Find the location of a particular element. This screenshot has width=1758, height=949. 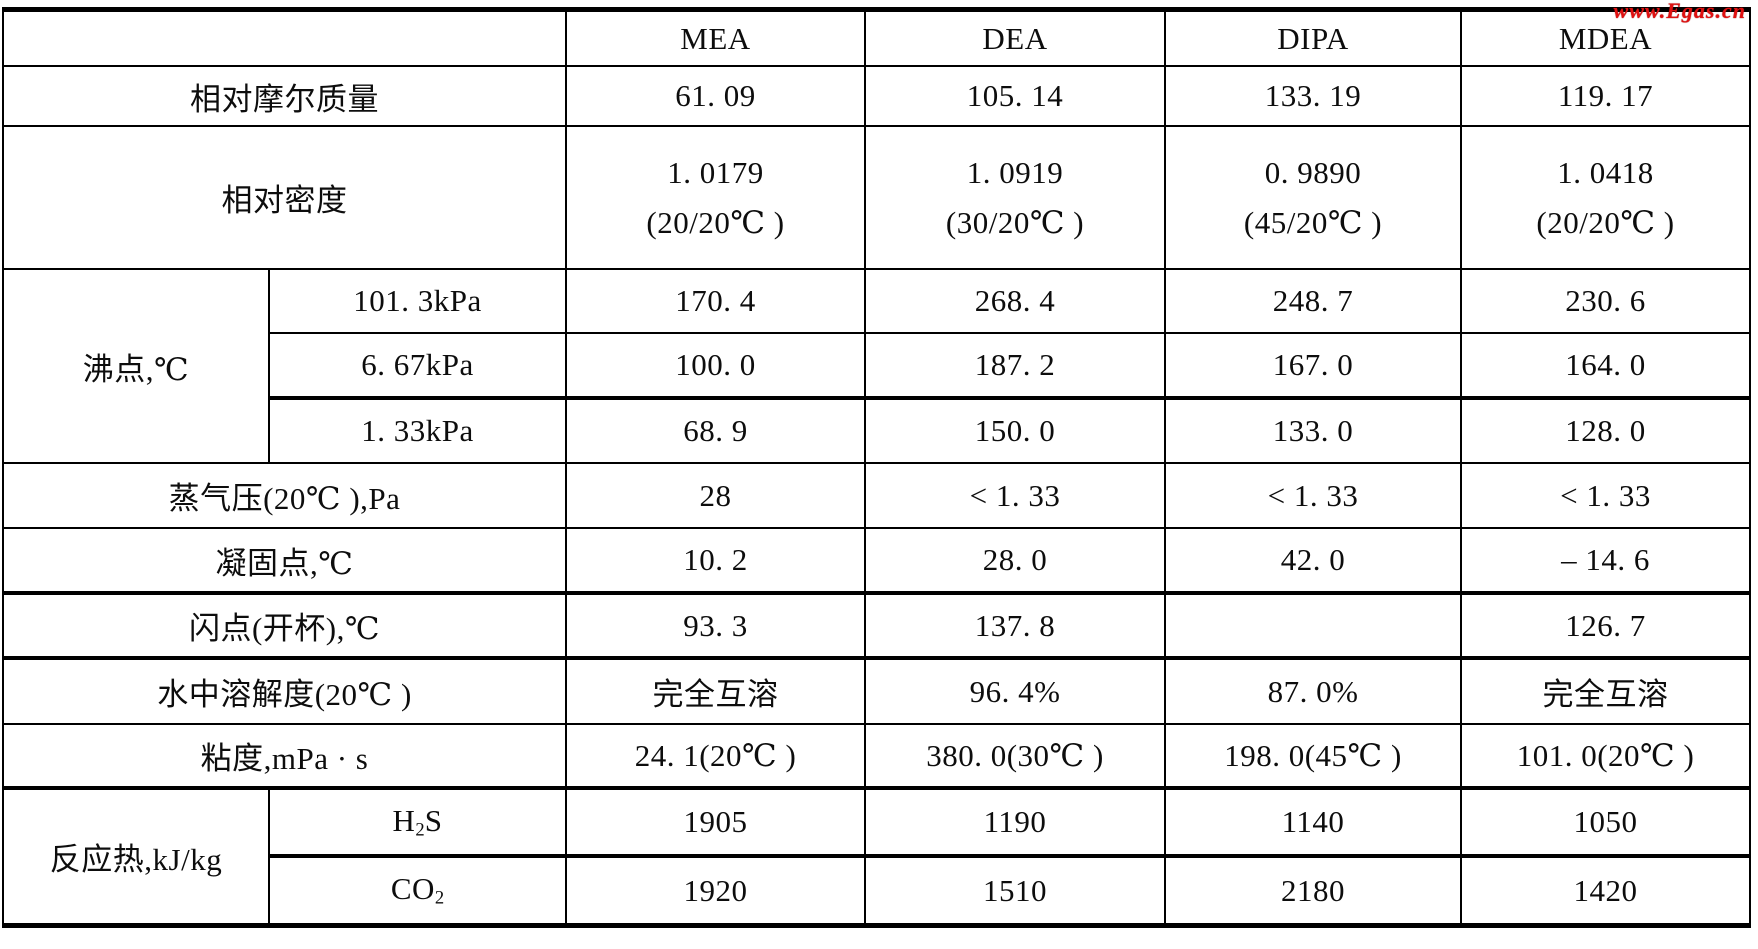

group-label-boiling-point: 沸点,℃ is located at coordinates (136, 366).